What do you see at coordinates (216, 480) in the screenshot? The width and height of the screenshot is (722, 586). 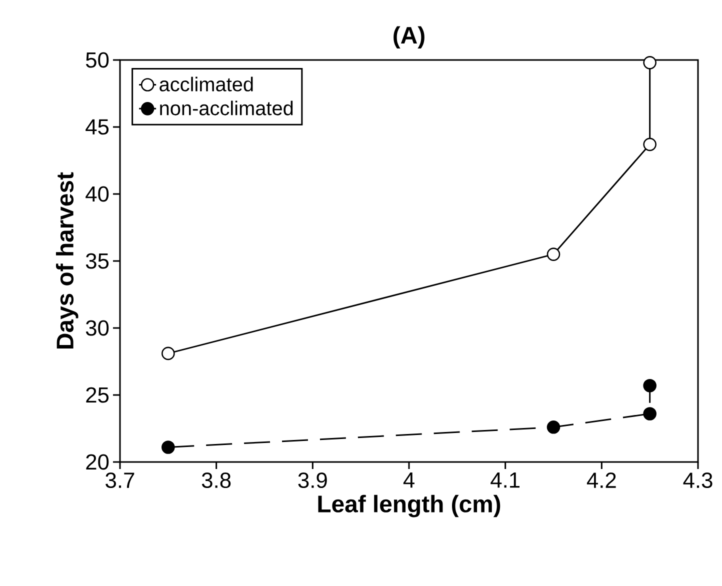 I see `x-tick-label: 3.8` at bounding box center [216, 480].